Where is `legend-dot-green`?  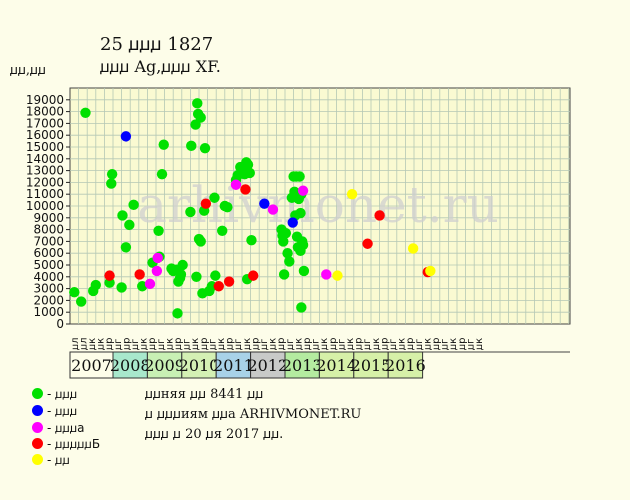
legend-dot-green is located at coordinates (37, 393).